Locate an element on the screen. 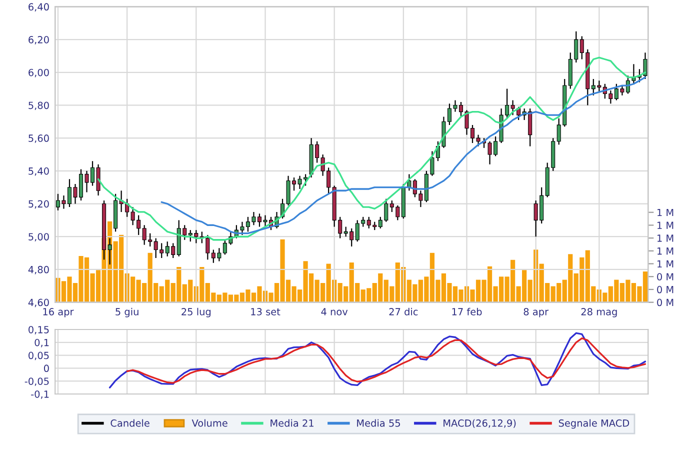 The image size is (700, 451). x-tick-label: 27 dic is located at coordinates (403, 312).